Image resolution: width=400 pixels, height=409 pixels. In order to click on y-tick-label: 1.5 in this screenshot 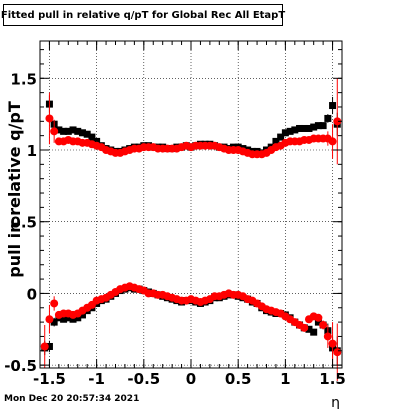, I will do `click(23, 79)`.